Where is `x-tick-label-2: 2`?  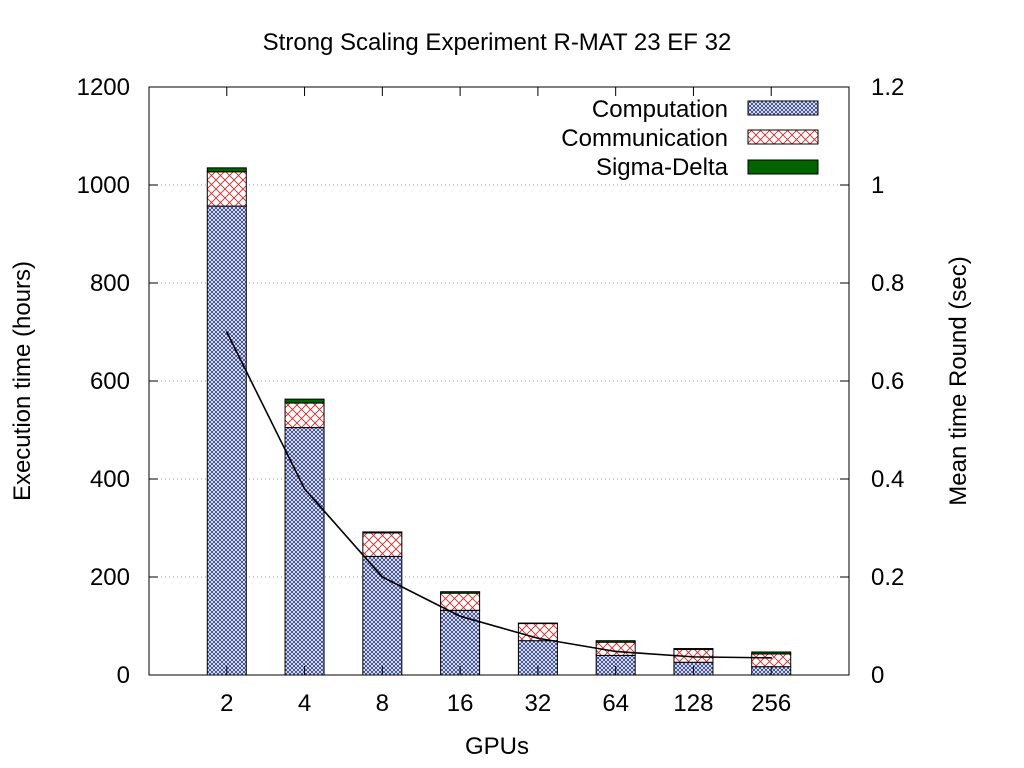 x-tick-label-2: 2 is located at coordinates (226, 703).